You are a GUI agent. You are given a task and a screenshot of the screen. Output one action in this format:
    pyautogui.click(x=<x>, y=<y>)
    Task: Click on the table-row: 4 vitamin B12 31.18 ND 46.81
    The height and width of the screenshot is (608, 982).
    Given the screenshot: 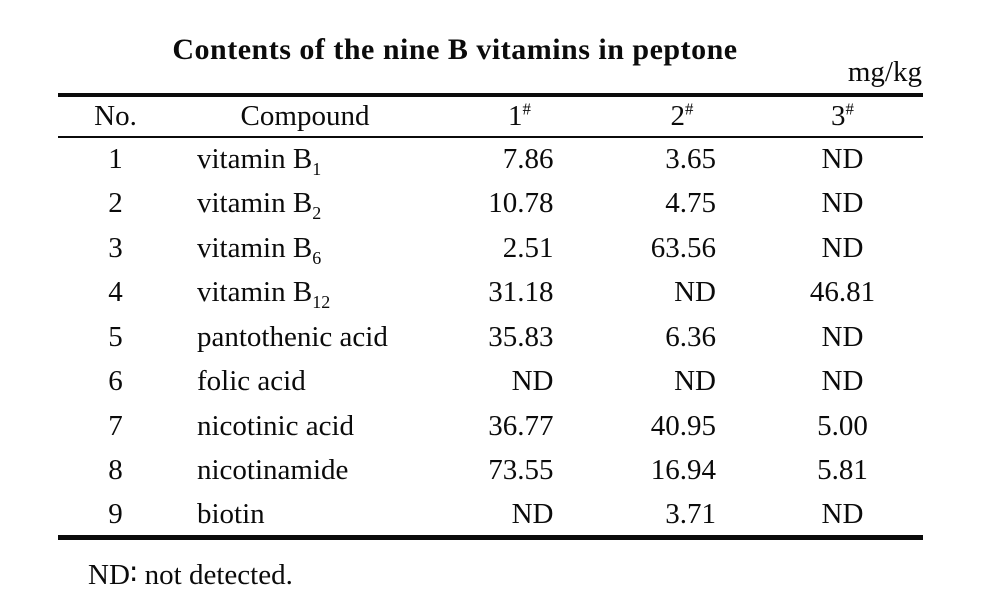 What is the action you would take?
    pyautogui.click(x=490, y=293)
    